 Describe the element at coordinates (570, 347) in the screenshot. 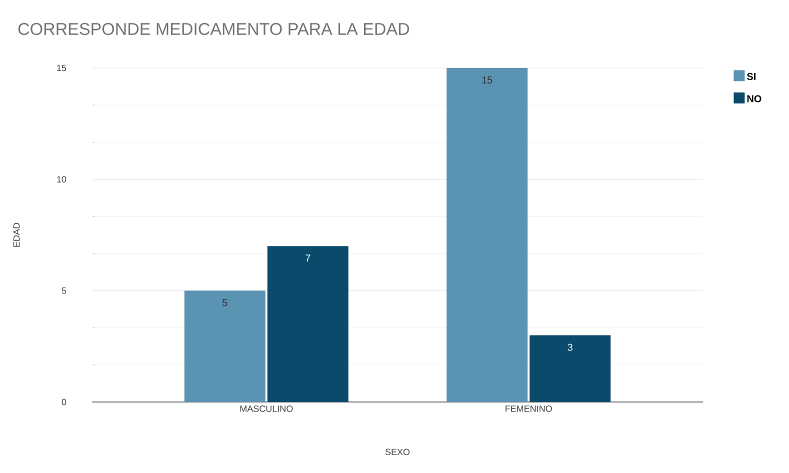

I see `data-label: 3` at that location.